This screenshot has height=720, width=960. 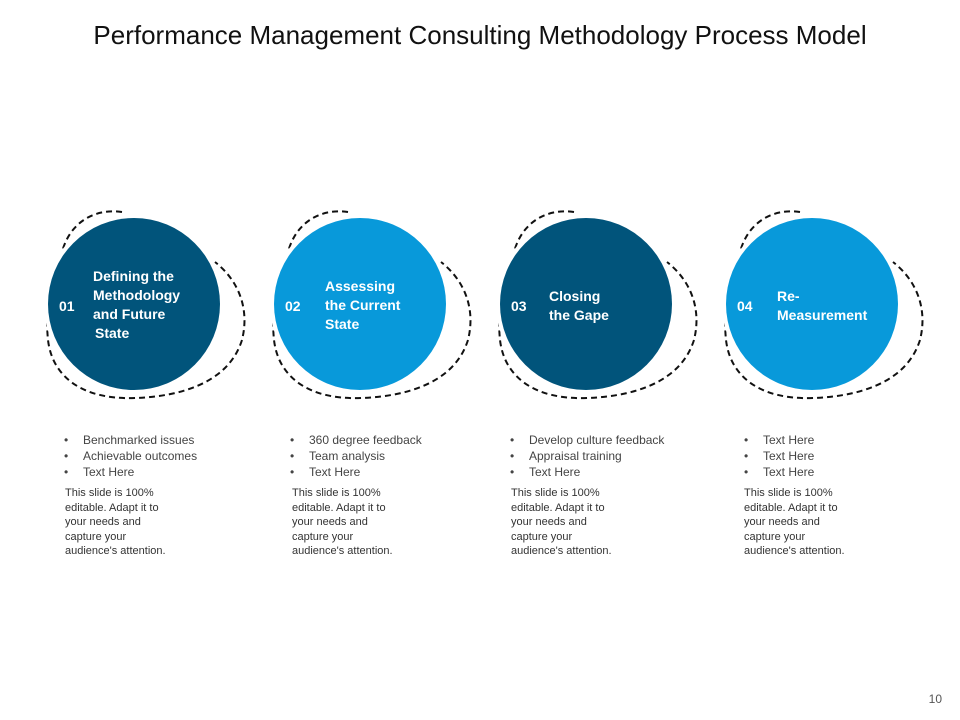 What do you see at coordinates (293, 306) in the screenshot?
I see `step-number: 02` at bounding box center [293, 306].